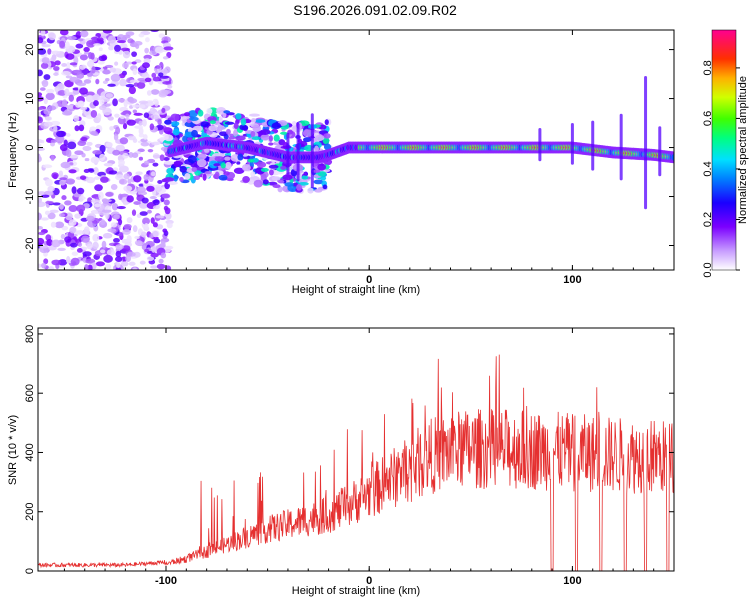 This screenshot has height=600, width=750. I want to click on x-tick-label: 100, so click(572, 581).